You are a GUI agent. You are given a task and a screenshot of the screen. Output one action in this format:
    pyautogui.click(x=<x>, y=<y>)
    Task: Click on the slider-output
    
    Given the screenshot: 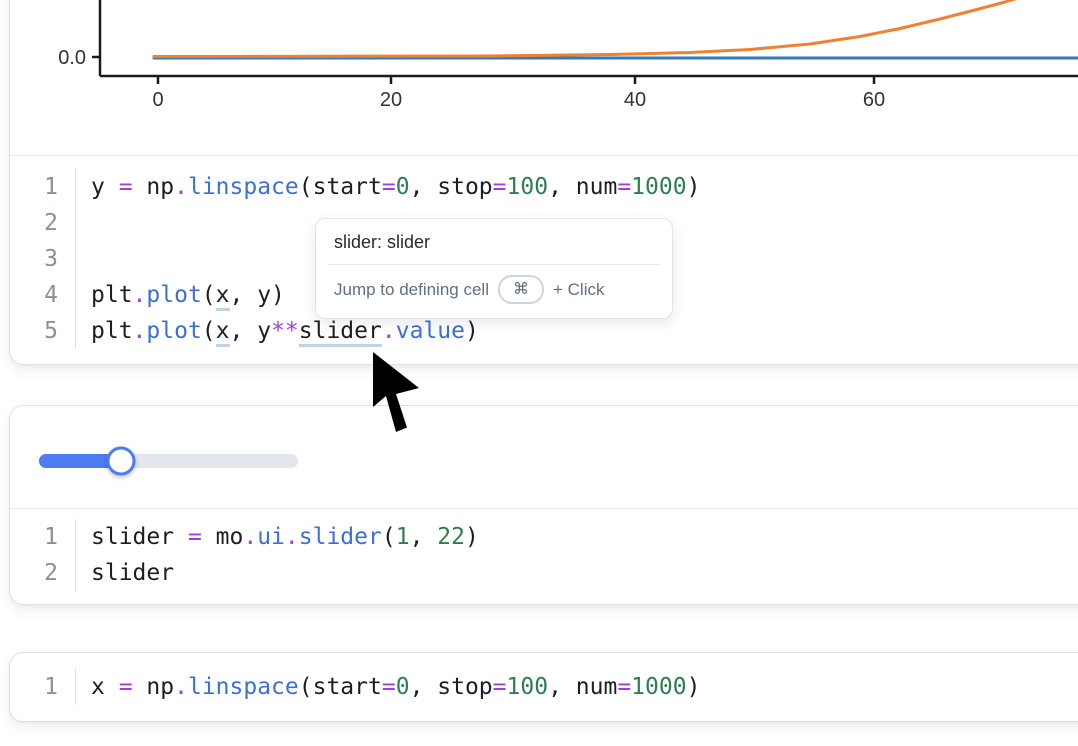 What is the action you would take?
    pyautogui.click(x=544, y=457)
    